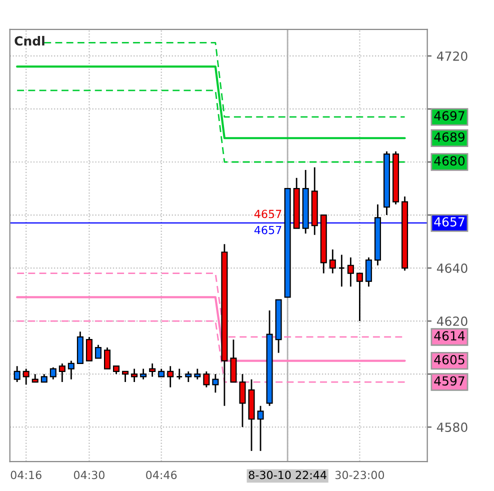 The width and height of the screenshot is (494, 491). What do you see at coordinates (452, 268) in the screenshot?
I see `y-tick-label: 4640` at bounding box center [452, 268].